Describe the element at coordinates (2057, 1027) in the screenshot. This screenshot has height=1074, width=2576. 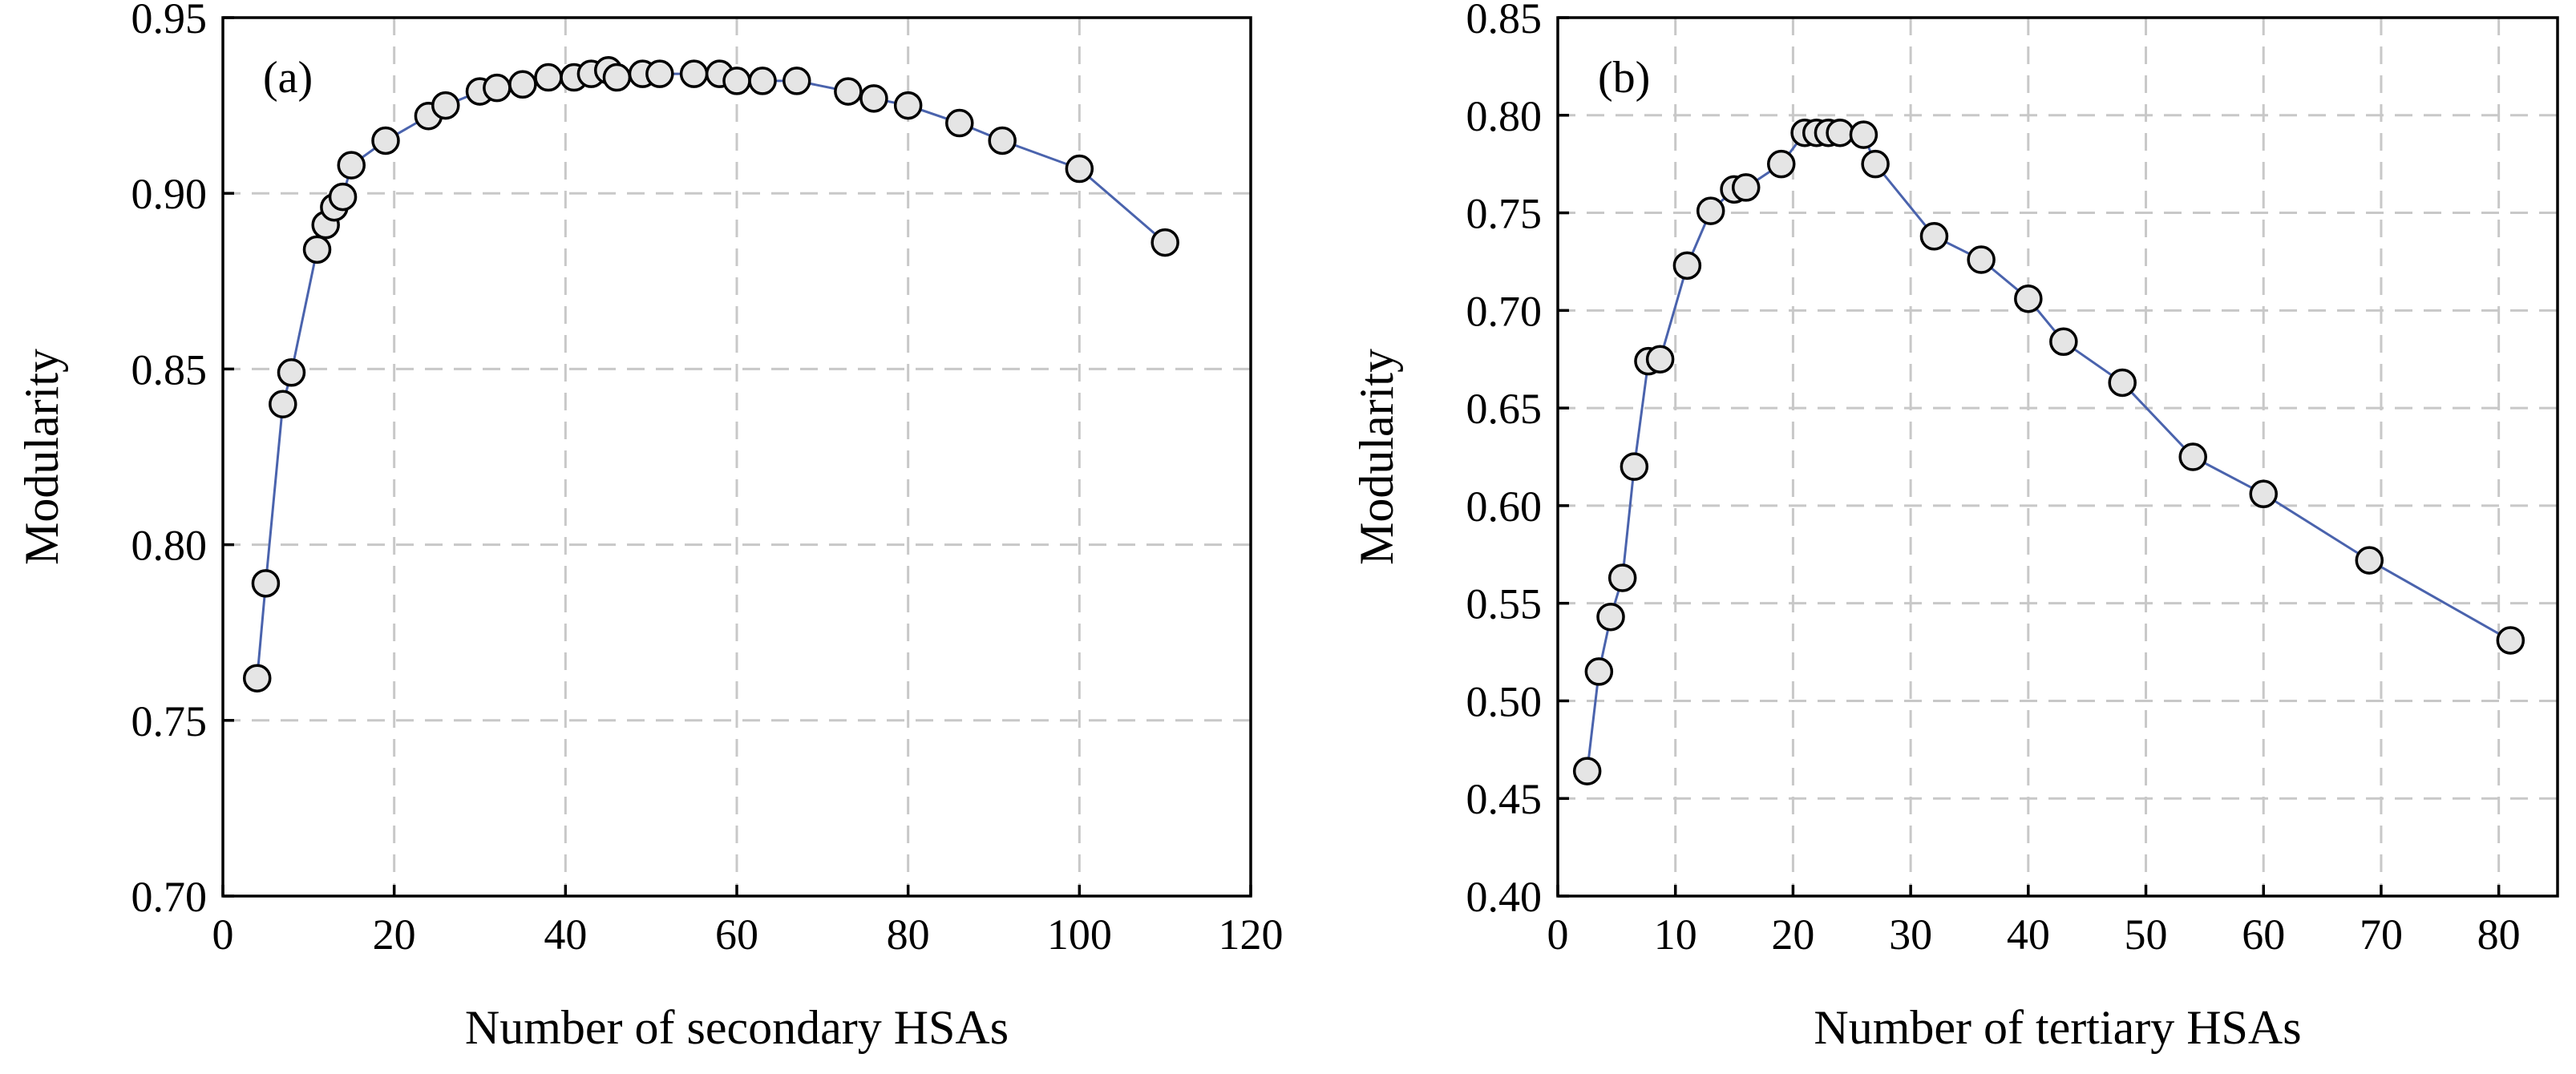
I see `x-axis-label: Number of tertiary HSAs` at that location.